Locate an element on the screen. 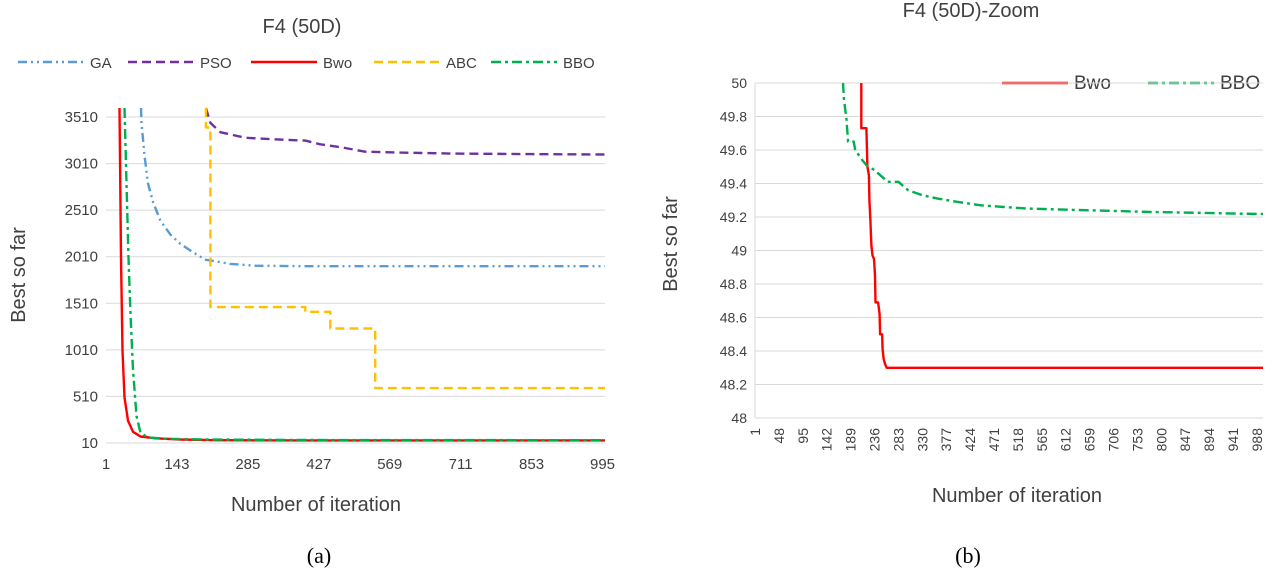 The image size is (1276, 579). x-tick-label: 894 is located at coordinates (1209, 440).